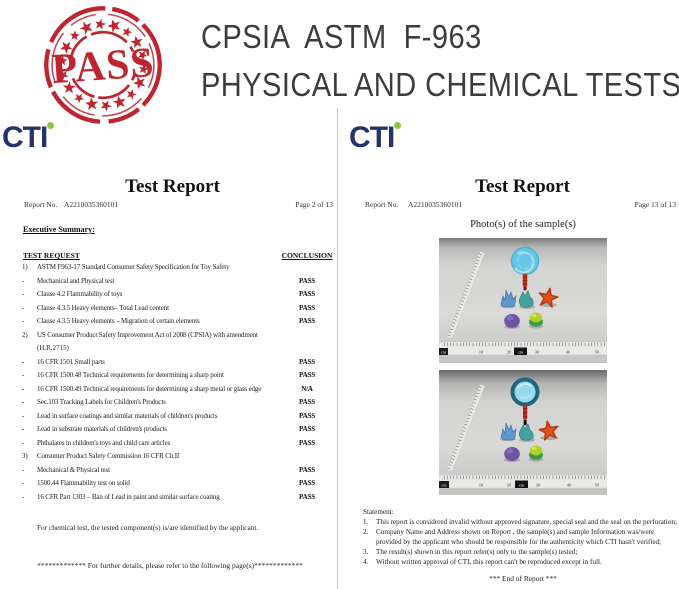 This screenshot has height=589, width=679. Describe the element at coordinates (91, 204) in the screenshot. I see `report-no-value-left: A2210035360101` at that location.